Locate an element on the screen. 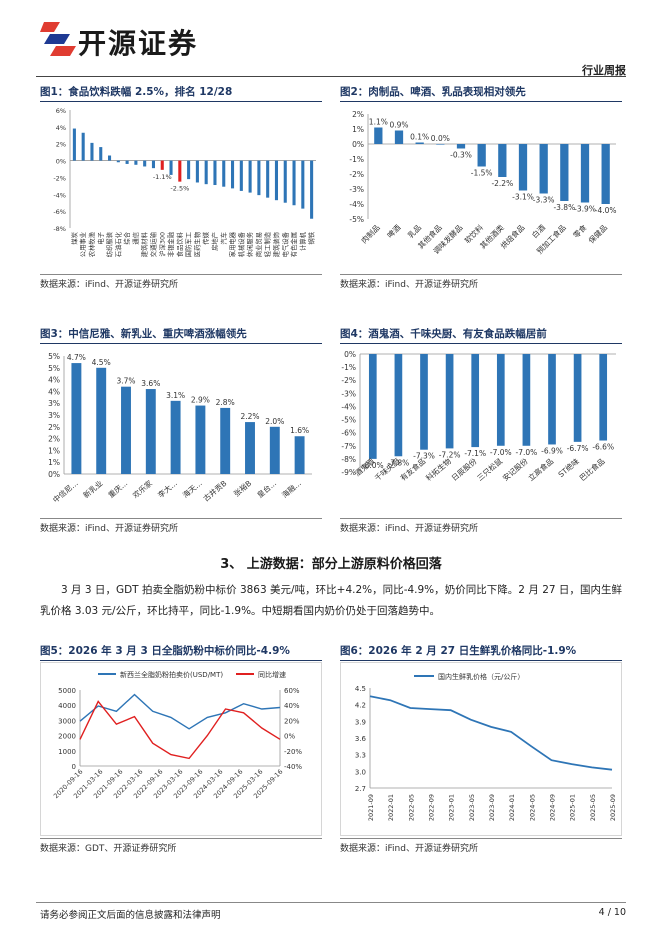 The width and height of the screenshot is (662, 936). fig6-y-tick: 3.9 is located at coordinates (360, 722).